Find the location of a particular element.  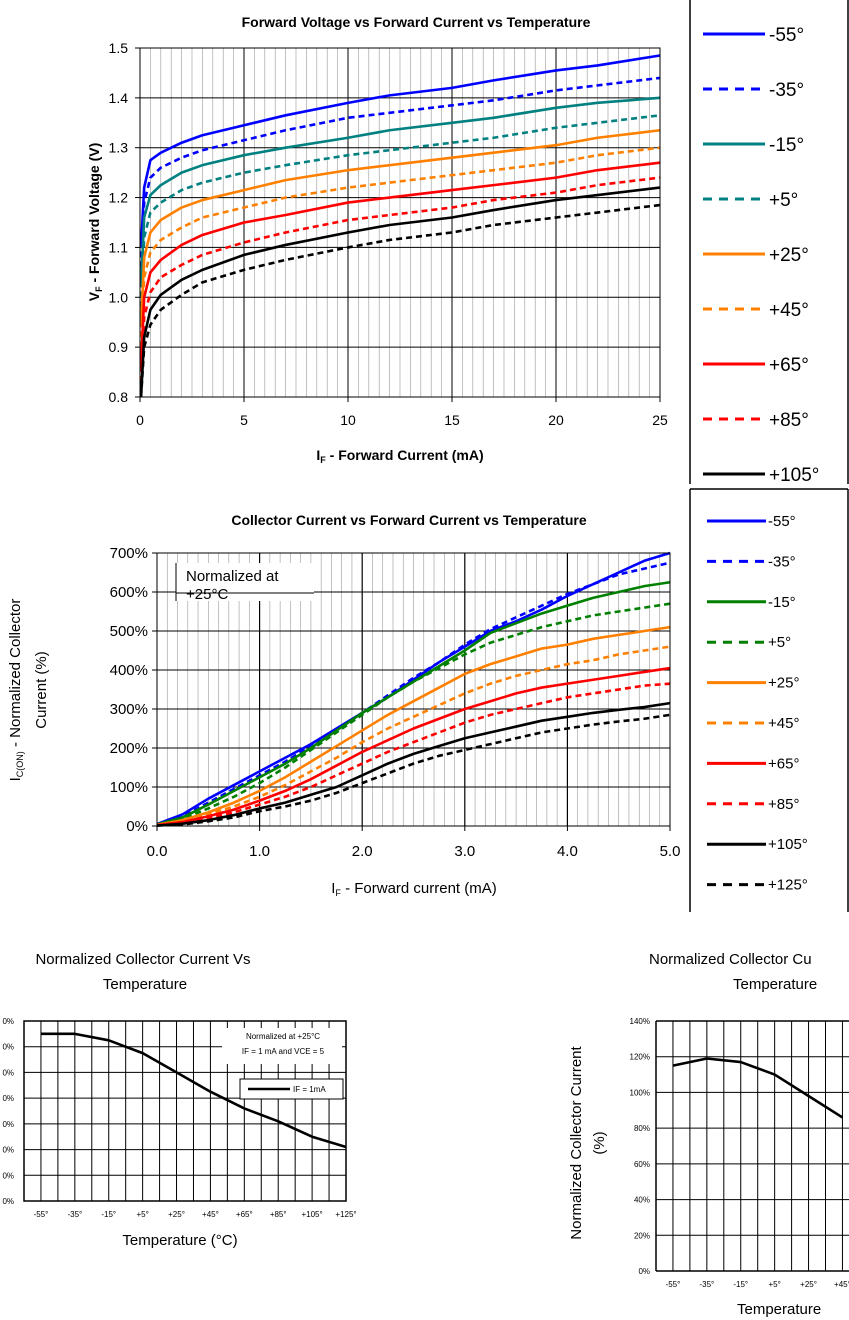

chart1-y-tick-label: 1.2 is located at coordinates (119, 198).